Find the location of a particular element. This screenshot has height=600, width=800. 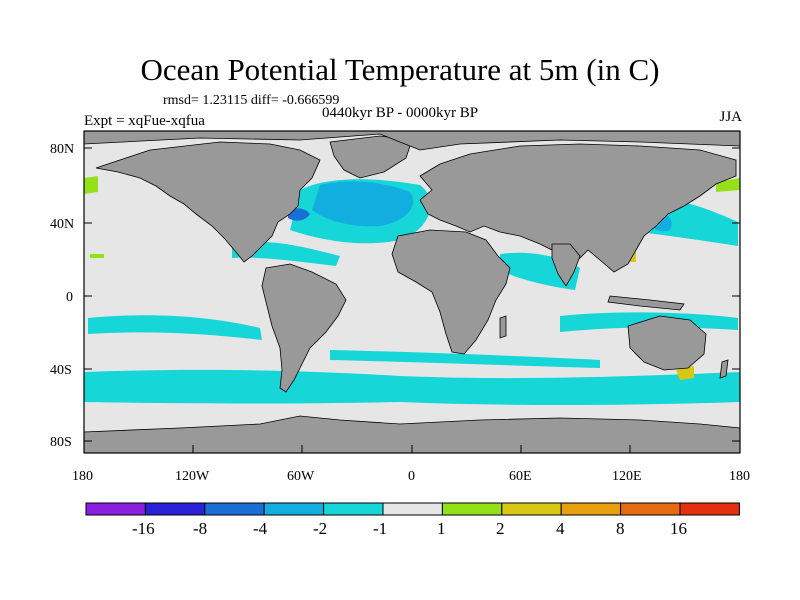

y-tick-40n: 40N is located at coordinates (62, 224).